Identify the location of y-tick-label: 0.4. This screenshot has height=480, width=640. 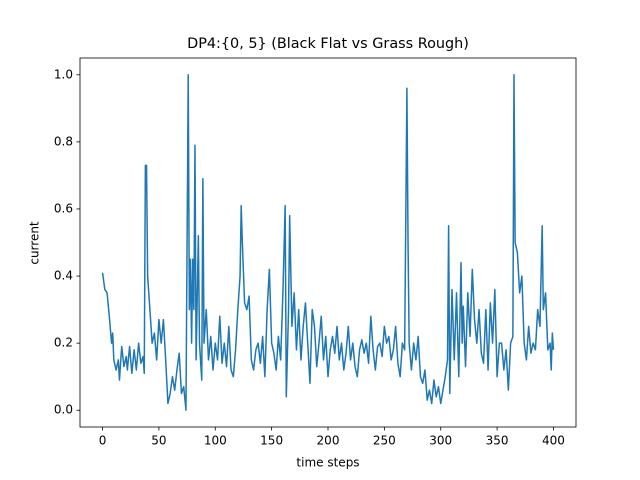
(63, 276).